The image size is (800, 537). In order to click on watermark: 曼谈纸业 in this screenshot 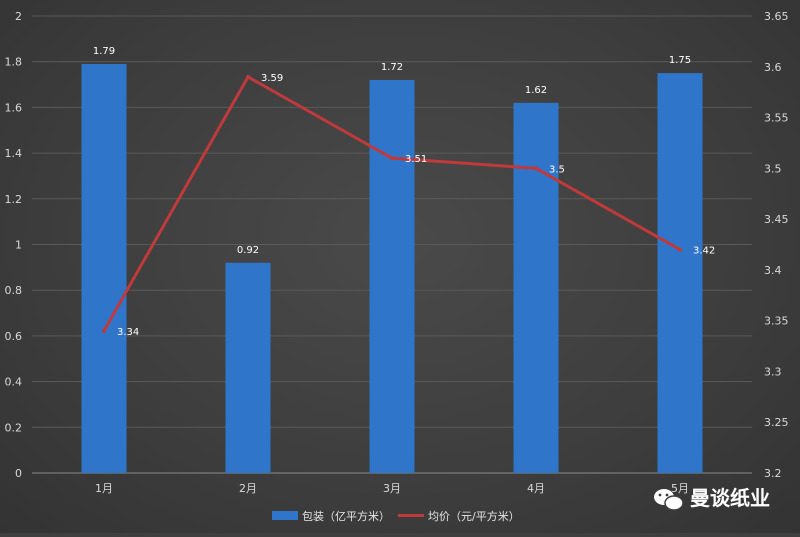, I will do `click(712, 498)`.